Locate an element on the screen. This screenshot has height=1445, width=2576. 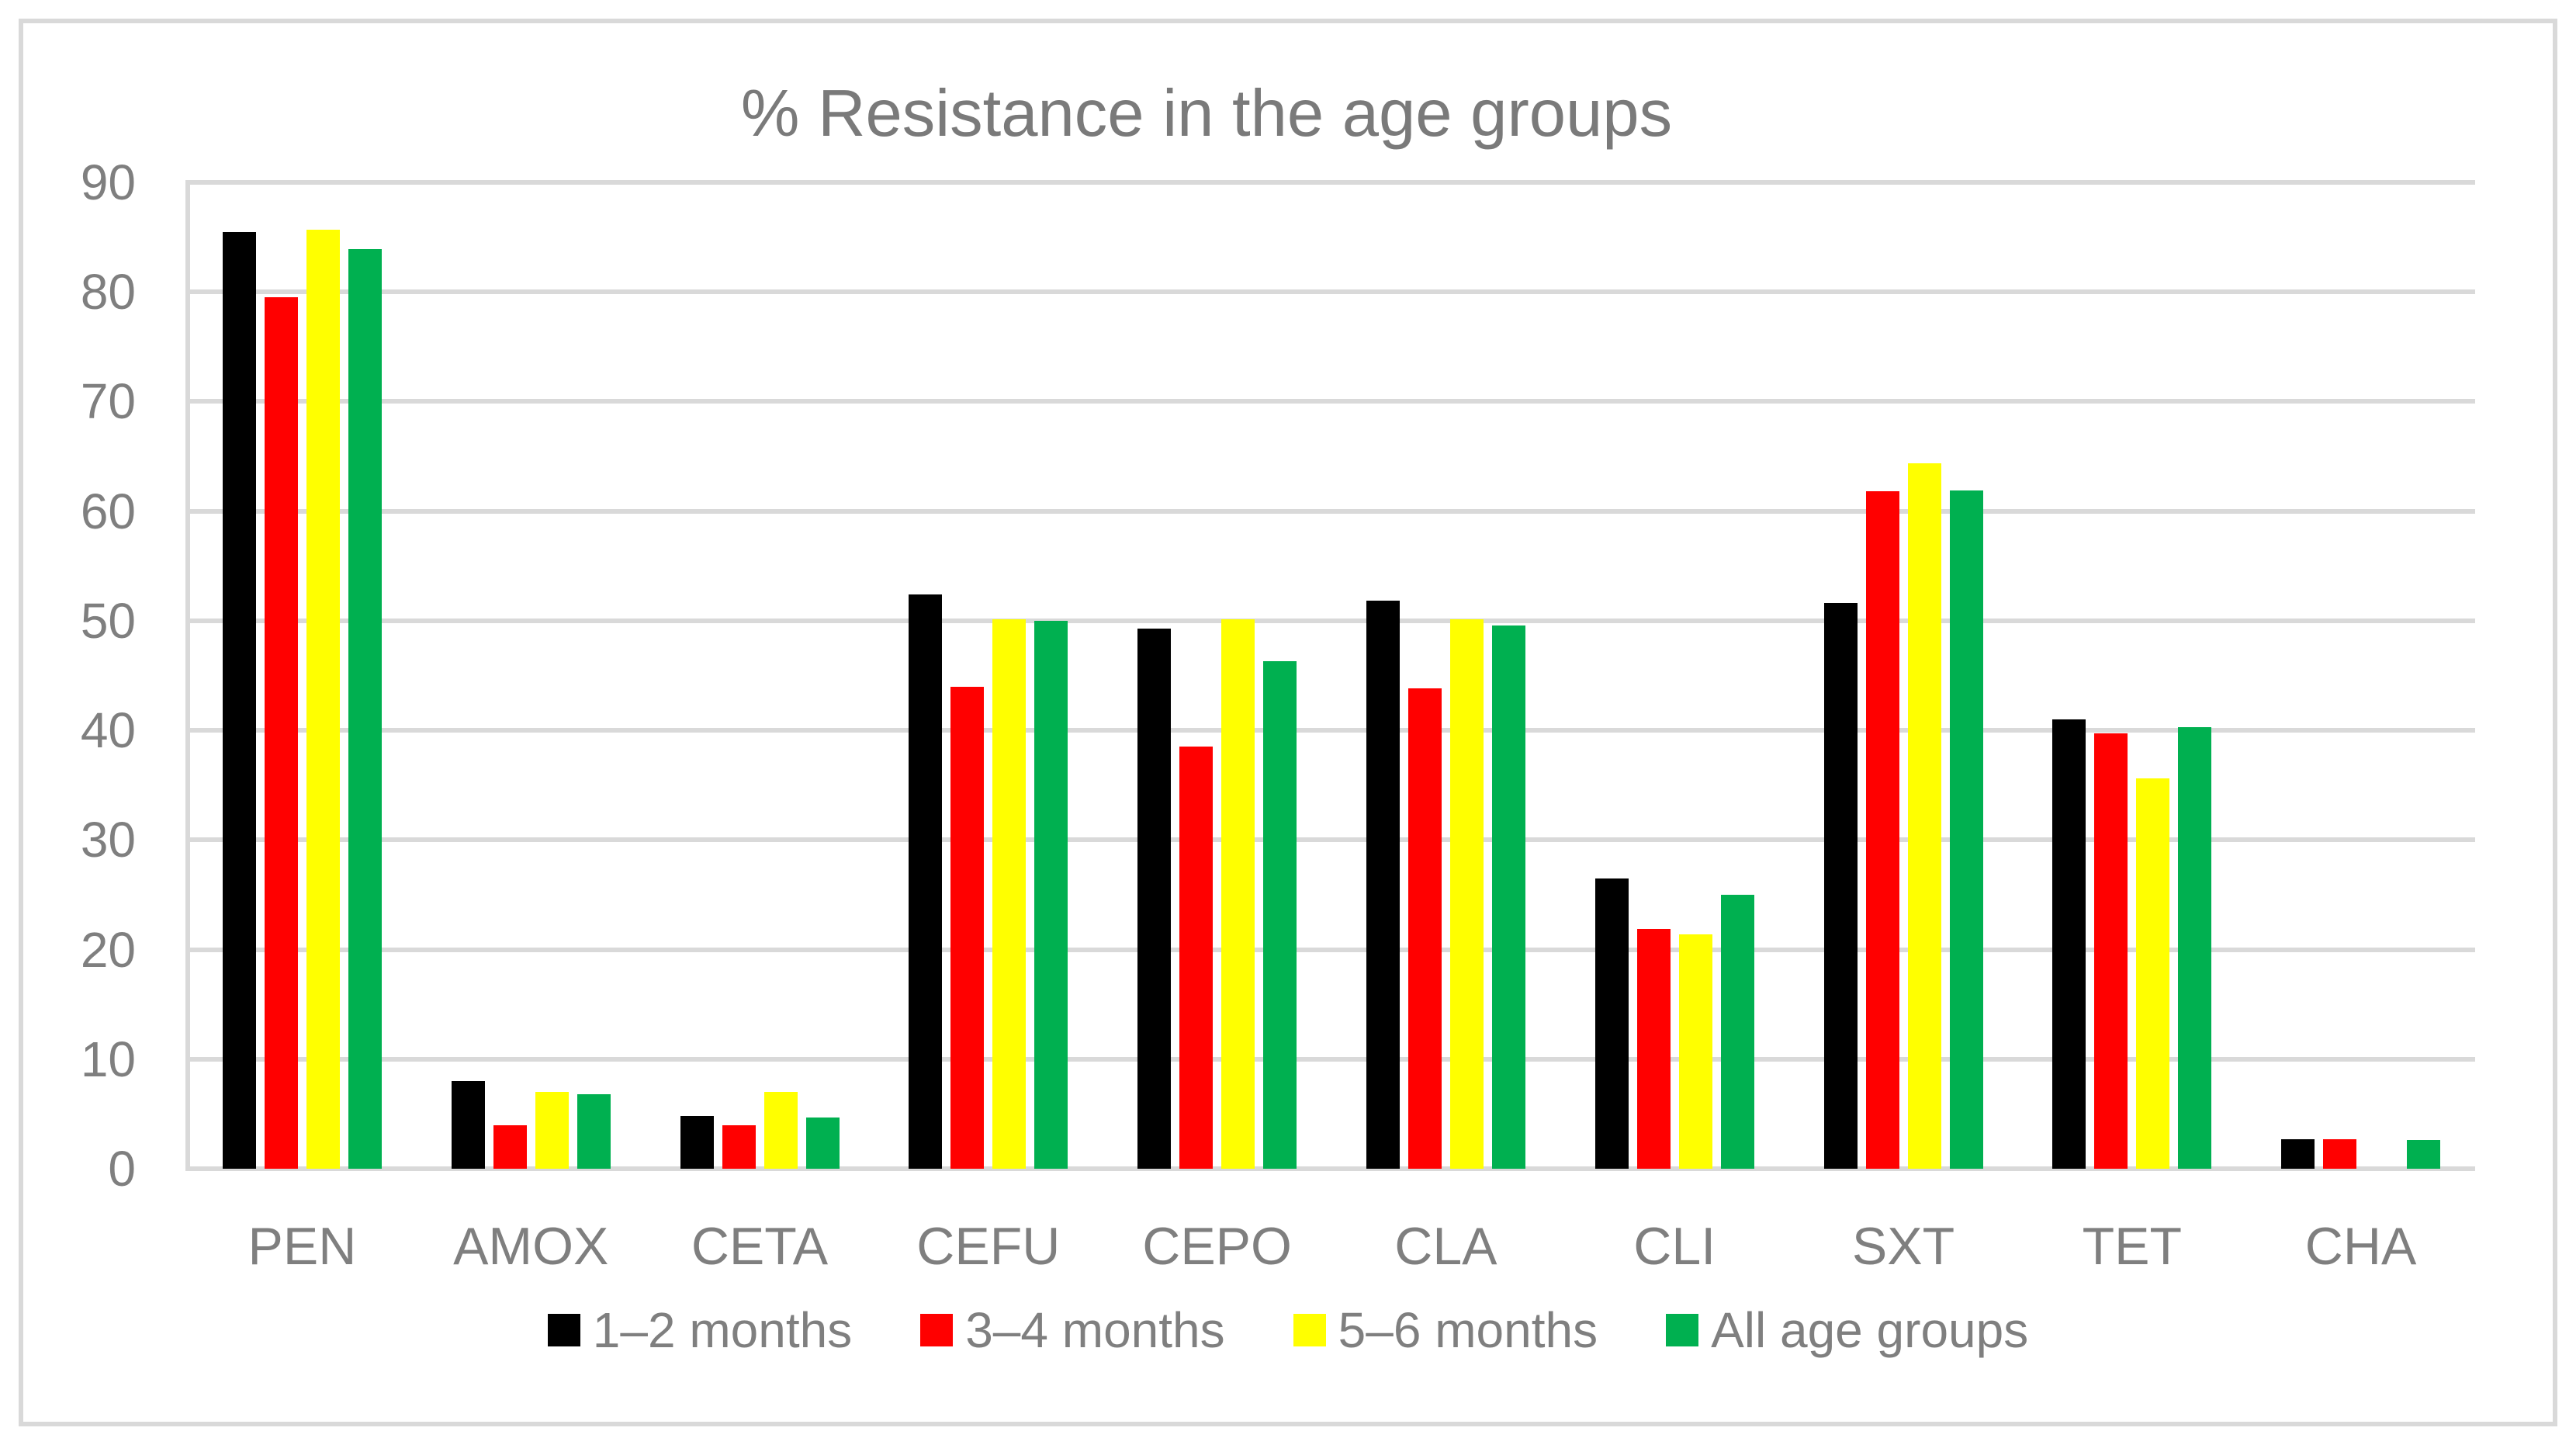
bar-AMOX-1–2-months is located at coordinates (468, 1125).